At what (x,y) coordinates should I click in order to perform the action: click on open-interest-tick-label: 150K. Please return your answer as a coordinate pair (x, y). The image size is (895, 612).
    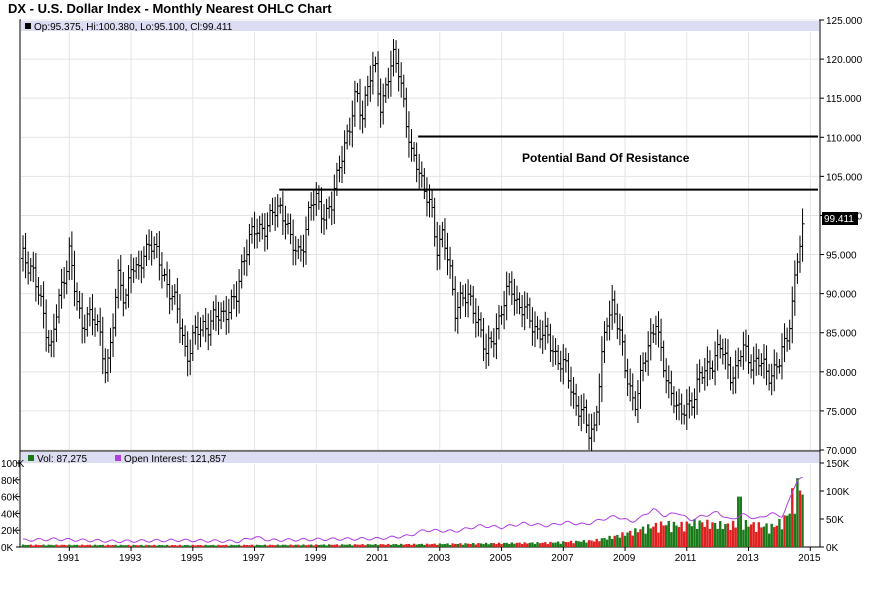
    Looking at the image, I should click on (838, 464).